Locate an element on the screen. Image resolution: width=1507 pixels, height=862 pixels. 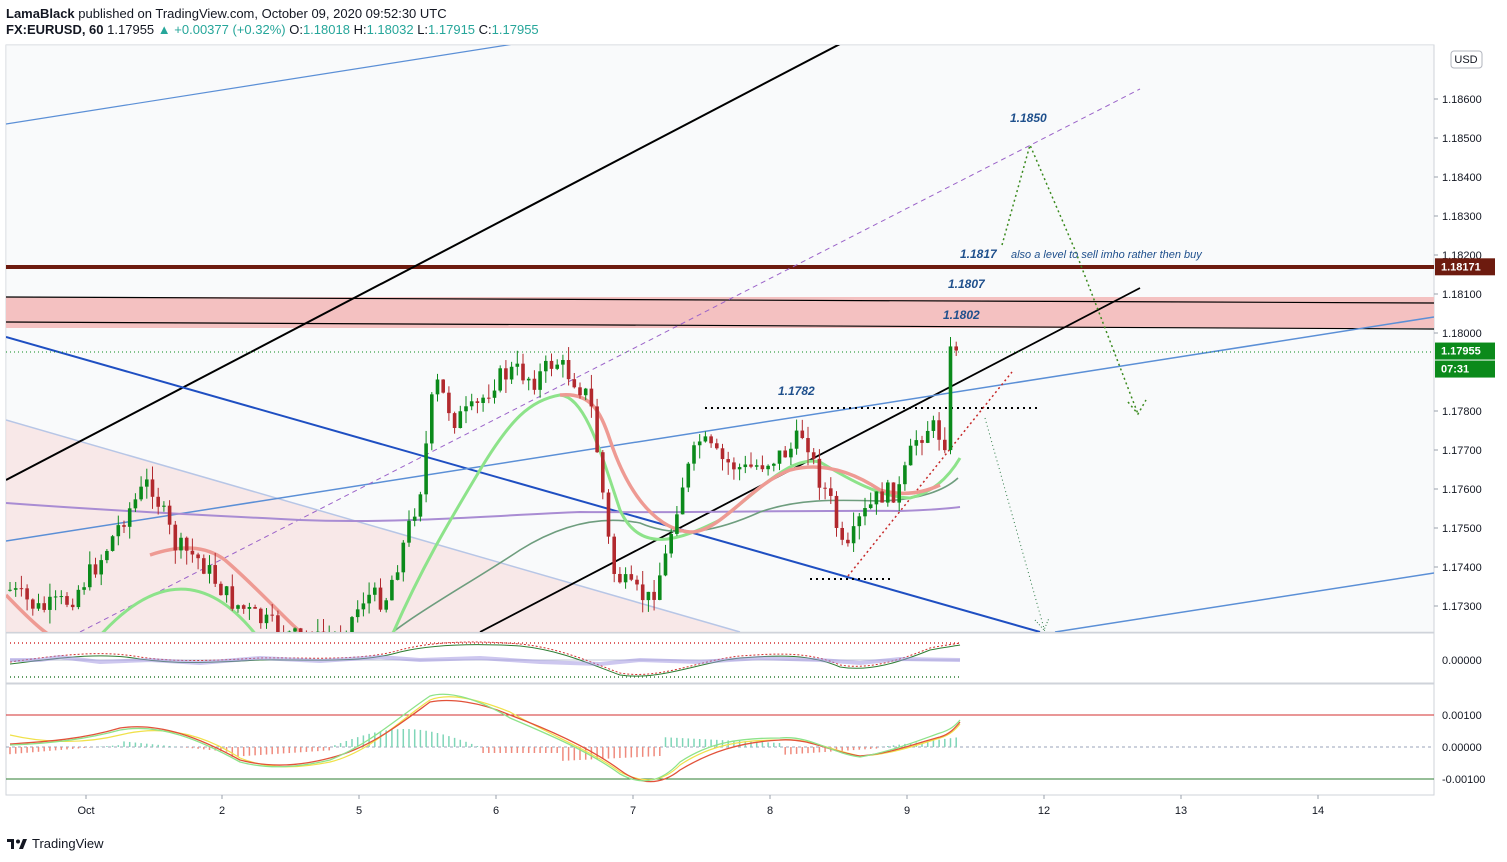
green-arrow-head is located at coordinates (1137, 407).